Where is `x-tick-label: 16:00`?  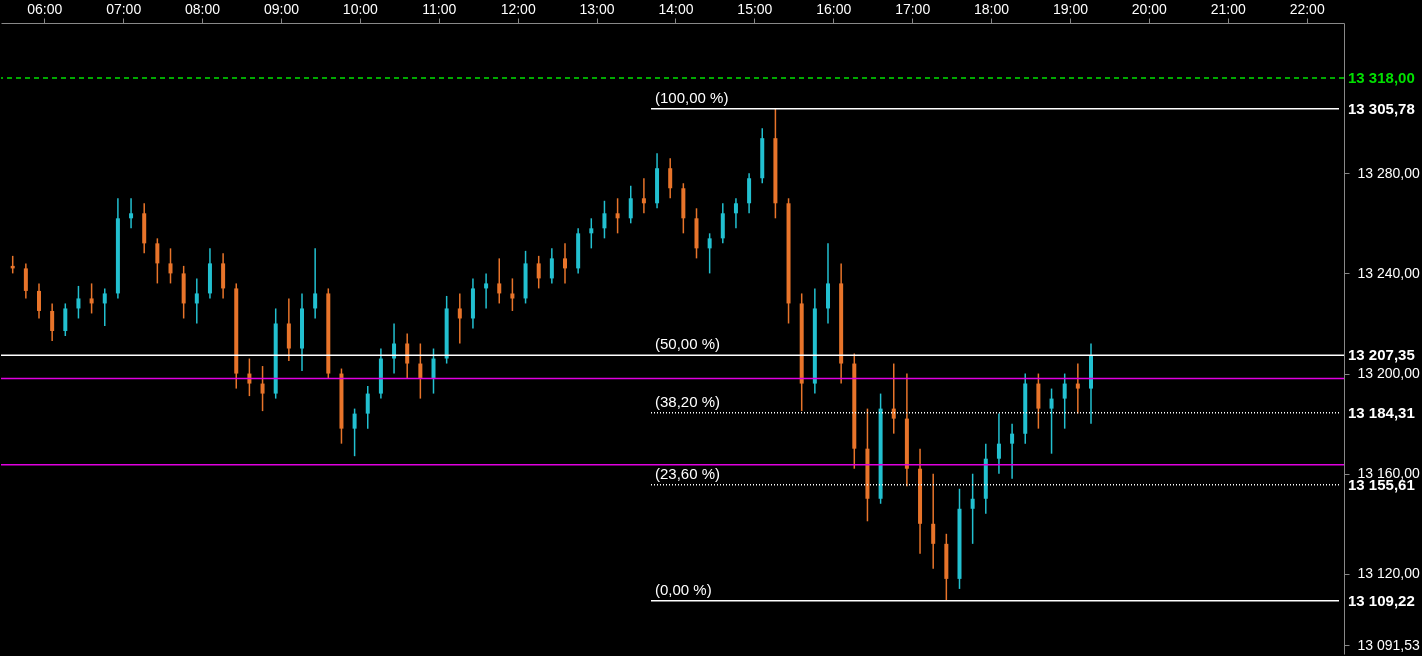 x-tick-label: 16:00 is located at coordinates (834, 8).